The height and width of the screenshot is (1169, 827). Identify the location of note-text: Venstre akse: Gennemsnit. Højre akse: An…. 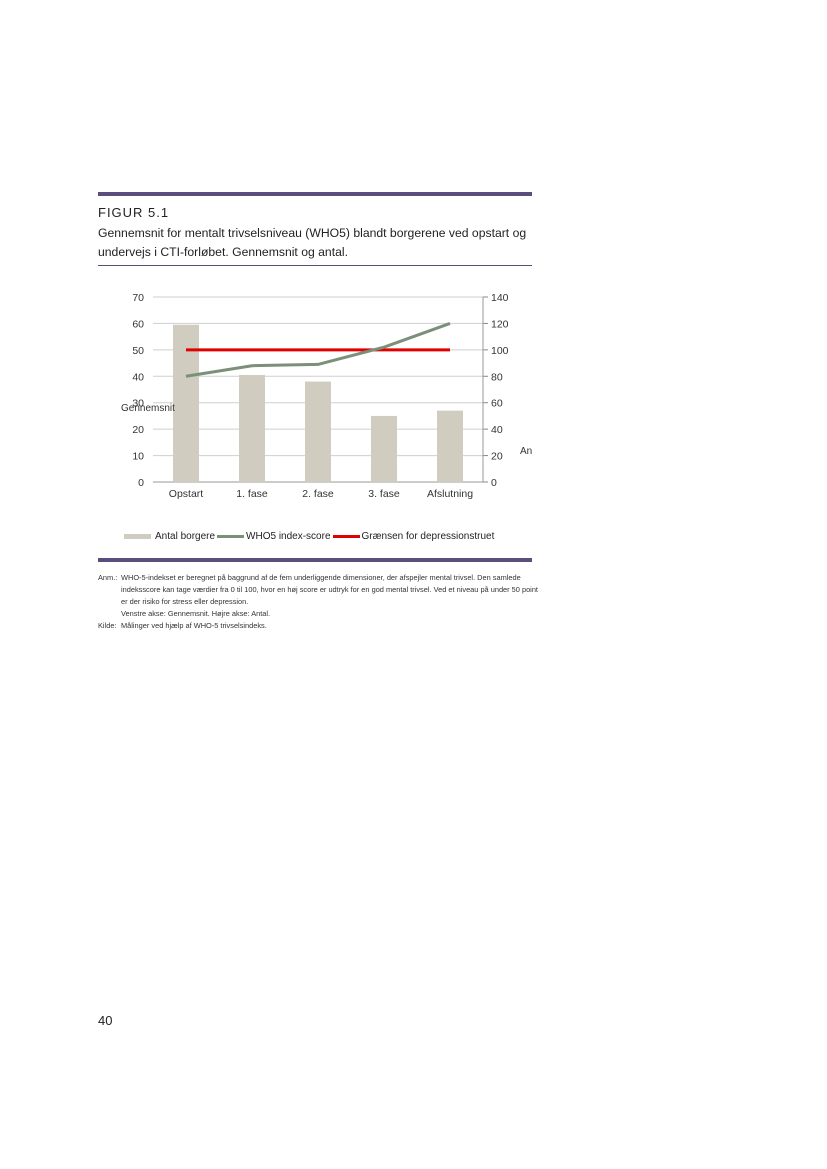
(196, 613).